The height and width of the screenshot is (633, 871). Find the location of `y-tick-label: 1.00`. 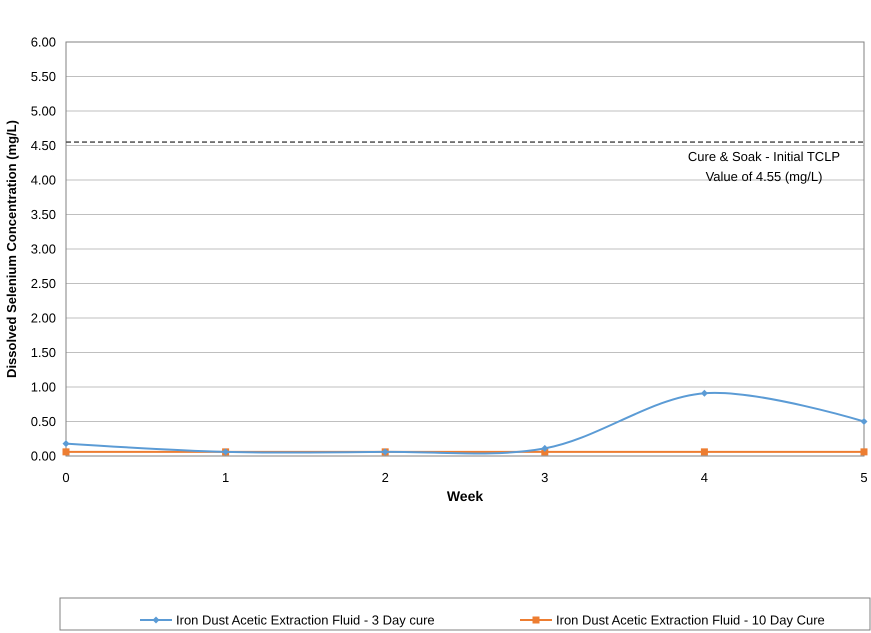

y-tick-label: 1.00 is located at coordinates (43, 387).